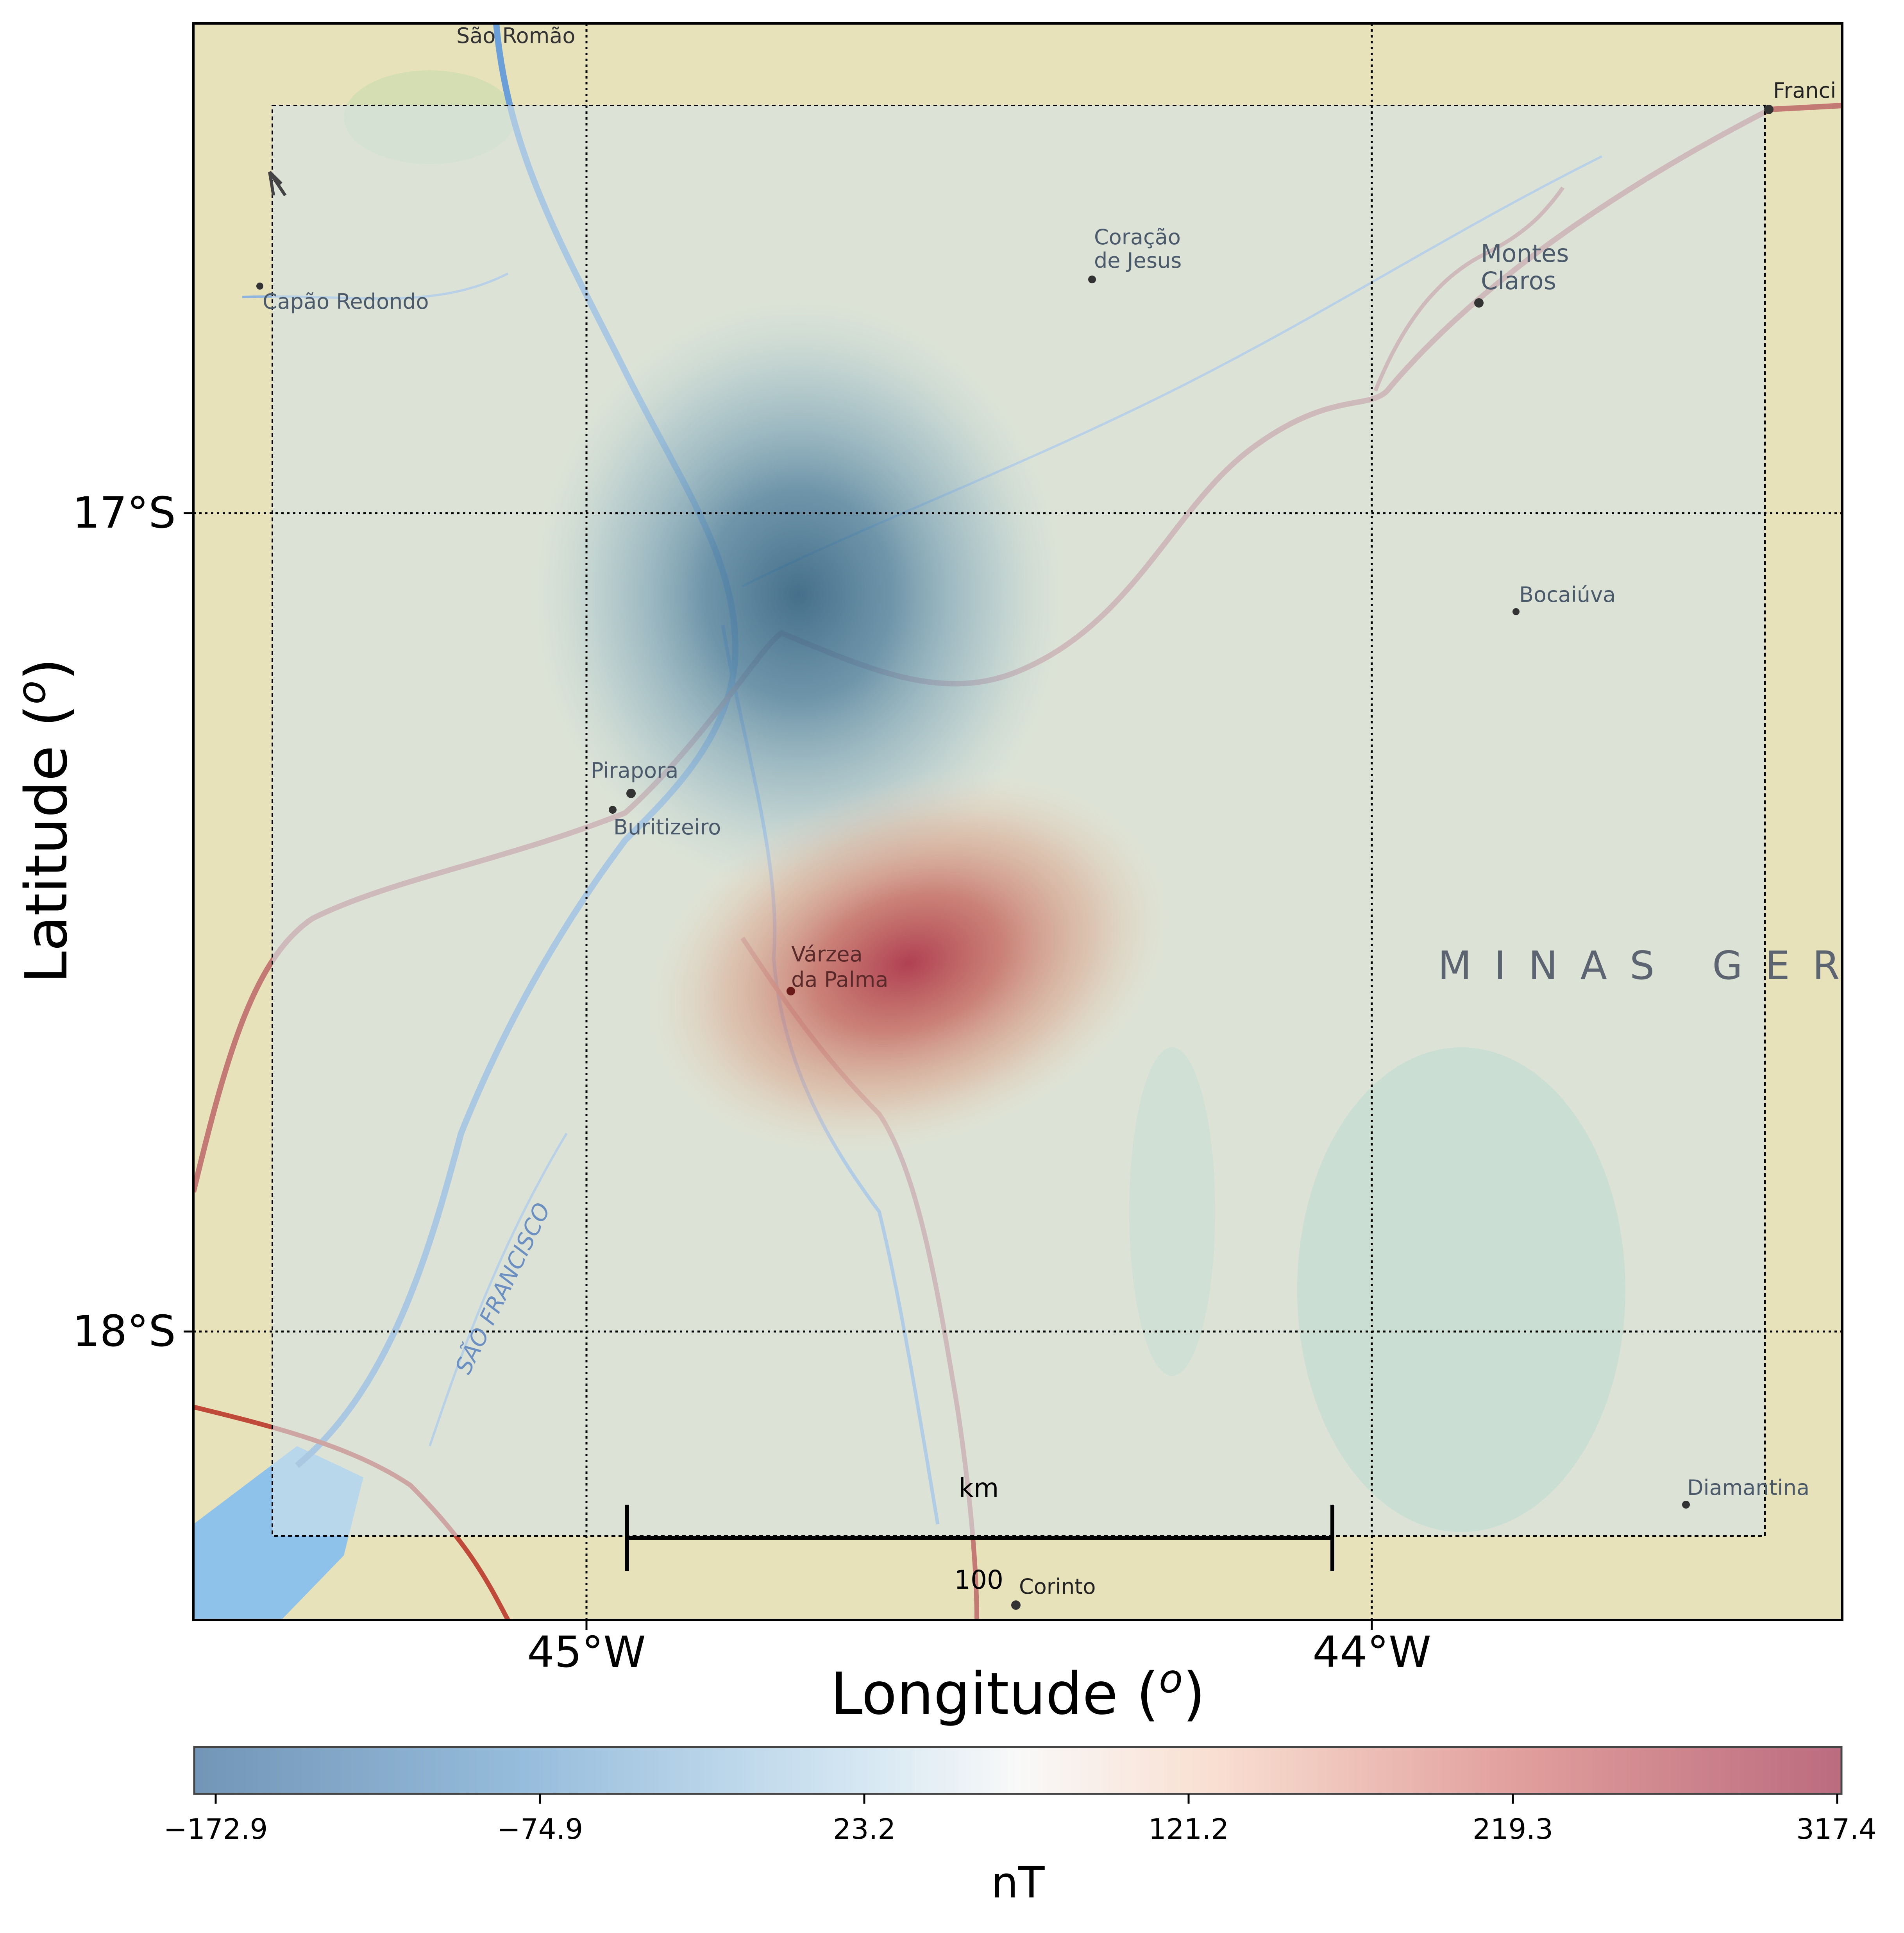 The height and width of the screenshot is (1933, 1904). Describe the element at coordinates (979, 1488) in the screenshot. I see `scale-bar-unit: km` at that location.